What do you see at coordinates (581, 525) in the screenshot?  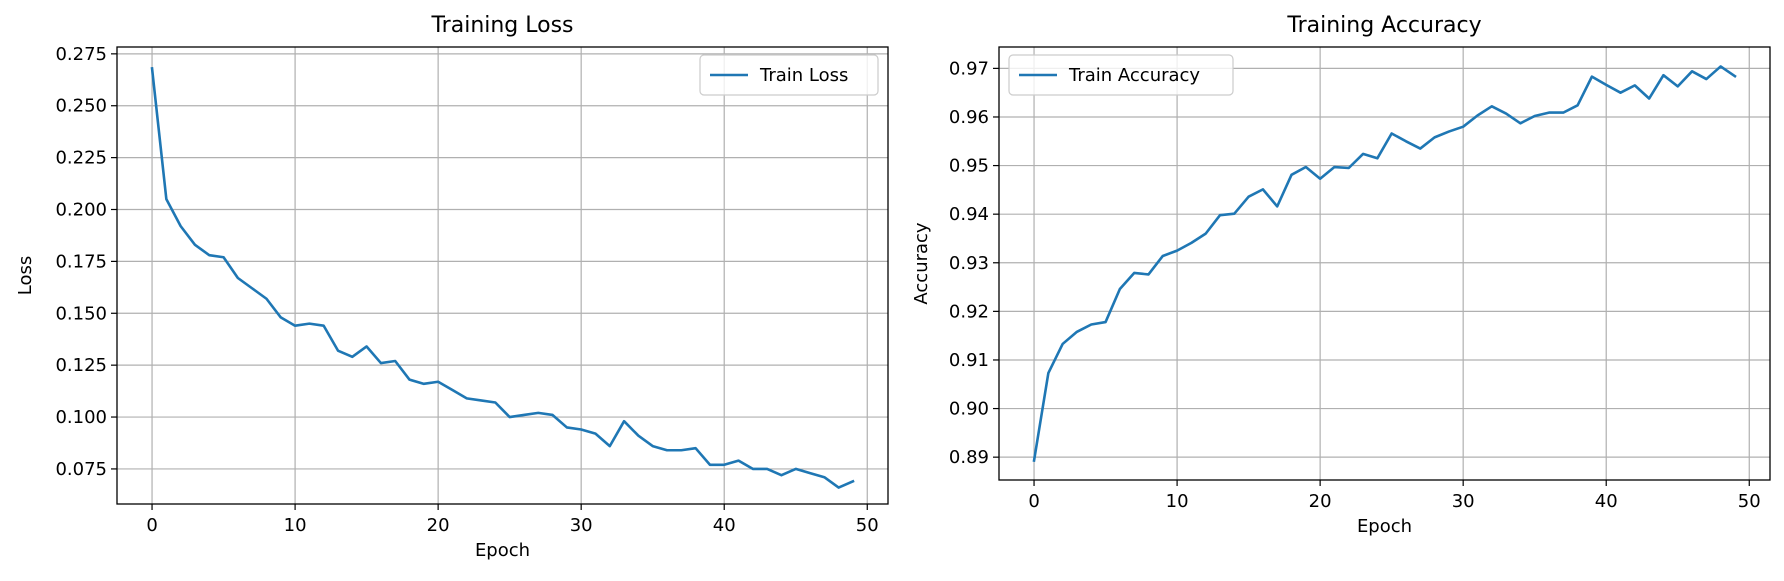 I see `x-tick-label: 30` at bounding box center [581, 525].